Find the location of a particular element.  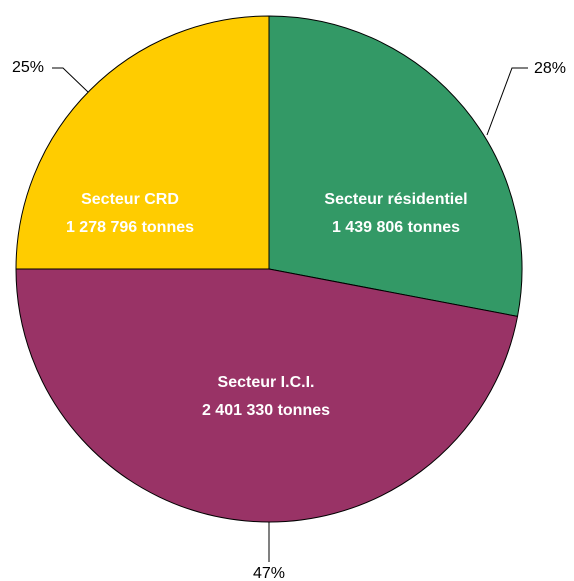

slice-tonnes: 1 278 796 tonnes is located at coordinates (130, 227).